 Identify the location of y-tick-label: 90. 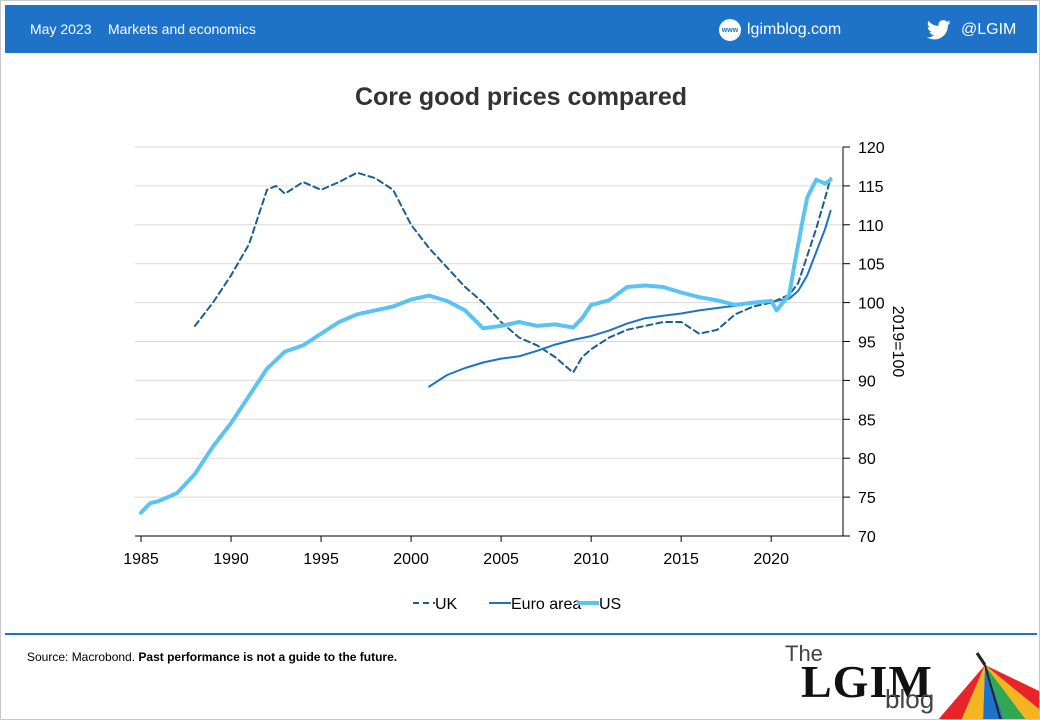
(867, 381).